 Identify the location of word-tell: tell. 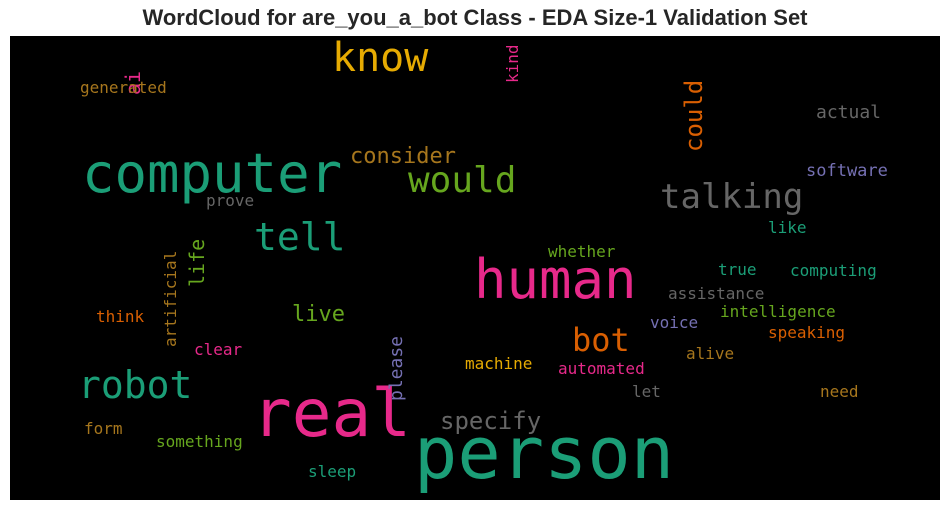
(300, 237).